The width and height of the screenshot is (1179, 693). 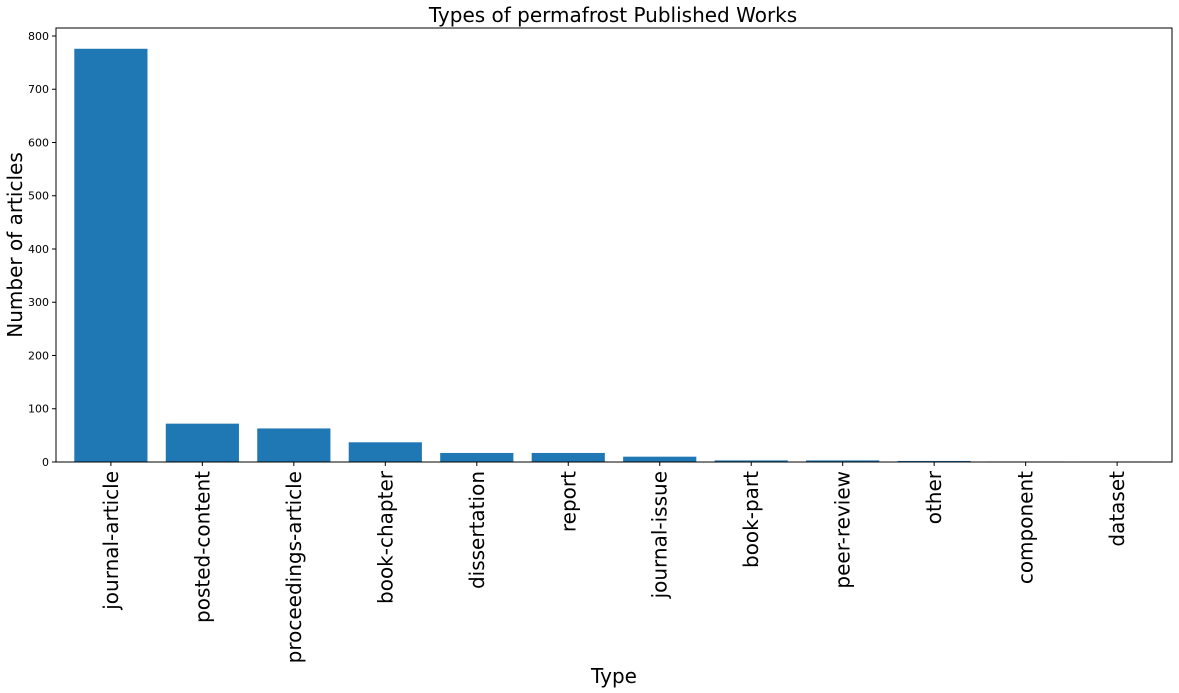 I want to click on y-tick-label: 700, so click(x=38, y=89).